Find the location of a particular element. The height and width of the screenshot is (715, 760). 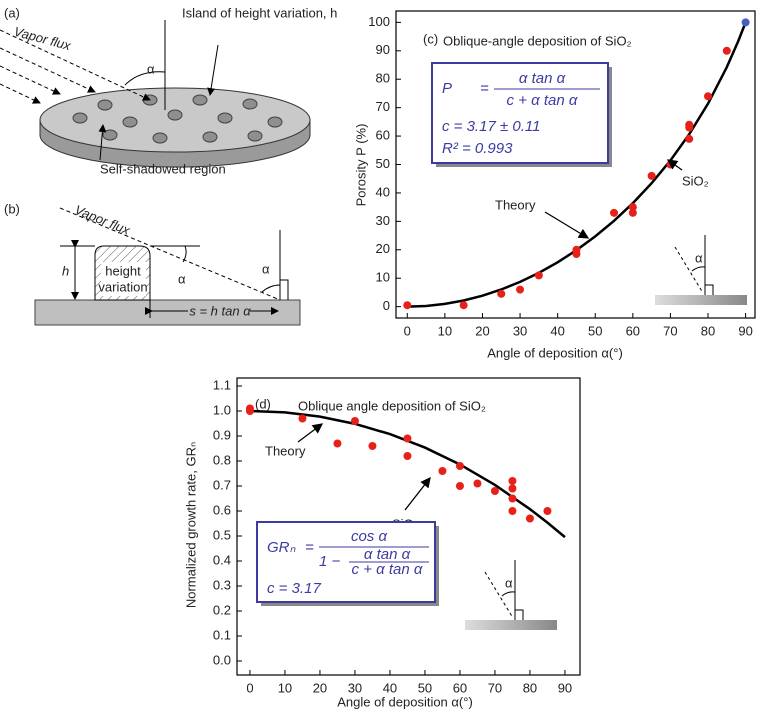

x-tick-label: 40 is located at coordinates (390, 687).